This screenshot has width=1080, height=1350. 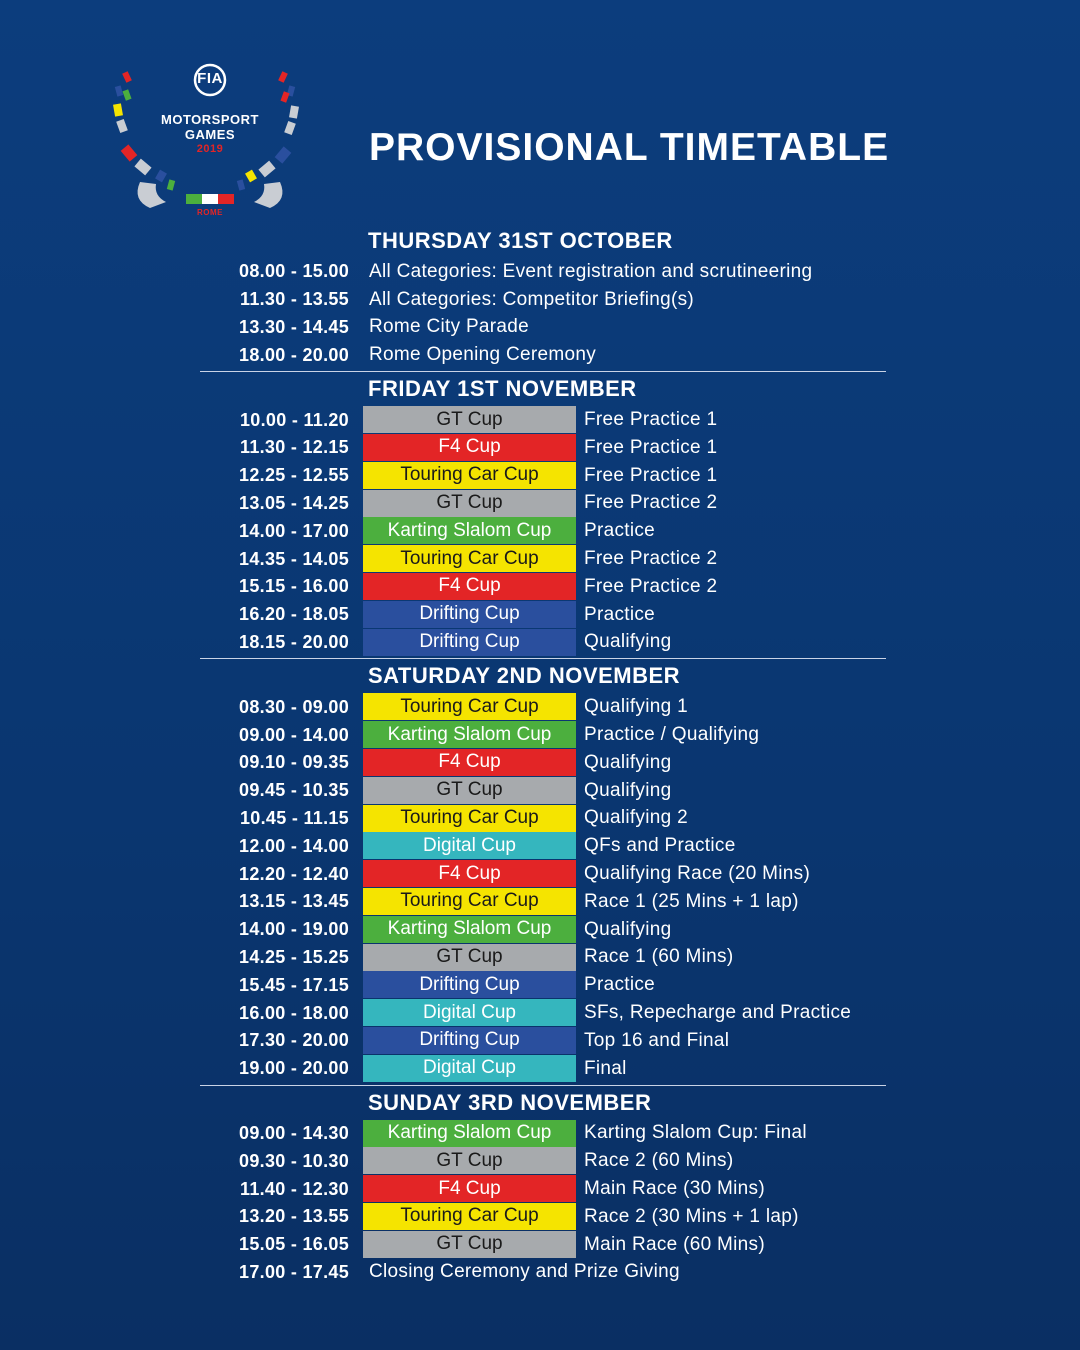 I want to click on logo-line-1: MOTORSPORT, so click(x=210, y=119).